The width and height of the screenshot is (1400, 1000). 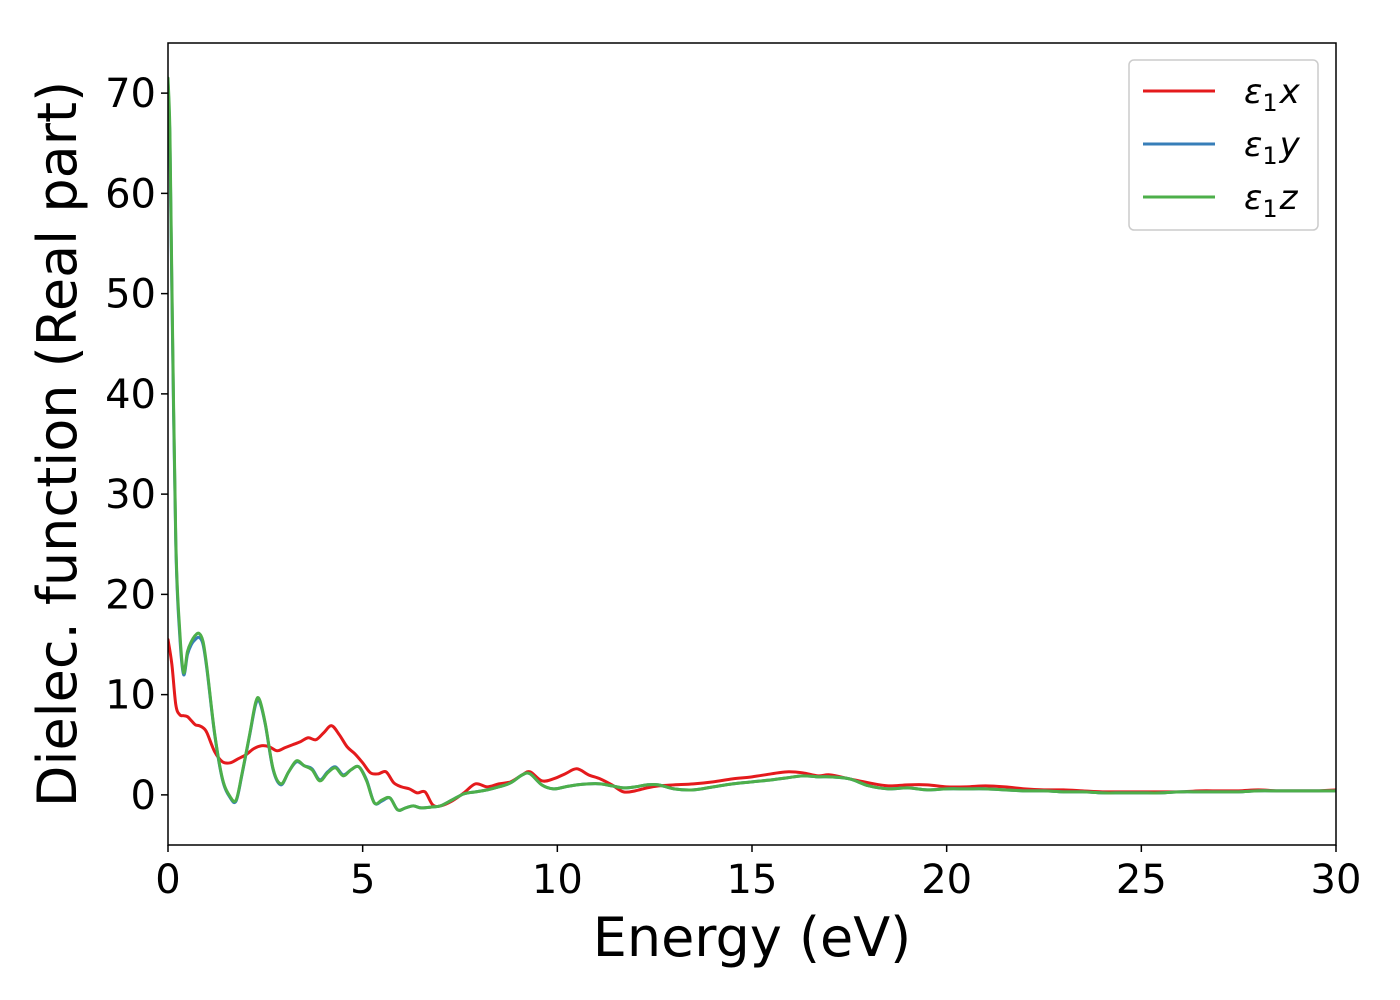 I want to click on y-tick-label: 30, so click(x=130, y=495).